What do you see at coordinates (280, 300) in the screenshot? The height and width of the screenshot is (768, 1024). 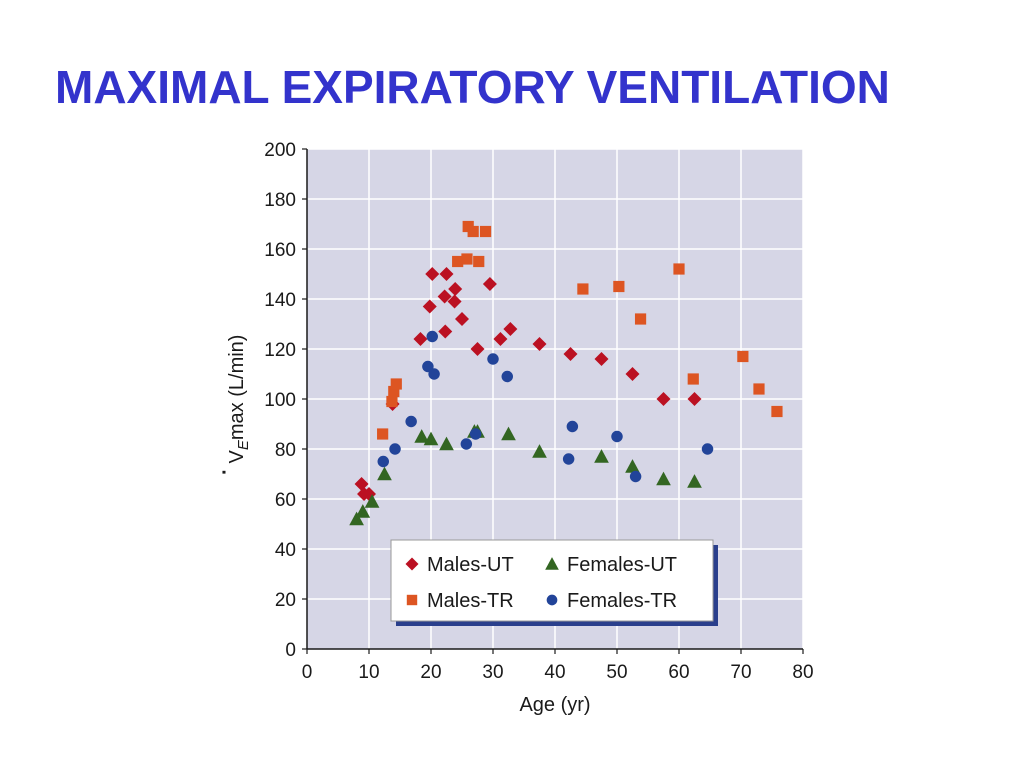 I see `y-tick-label: 140` at bounding box center [280, 300].